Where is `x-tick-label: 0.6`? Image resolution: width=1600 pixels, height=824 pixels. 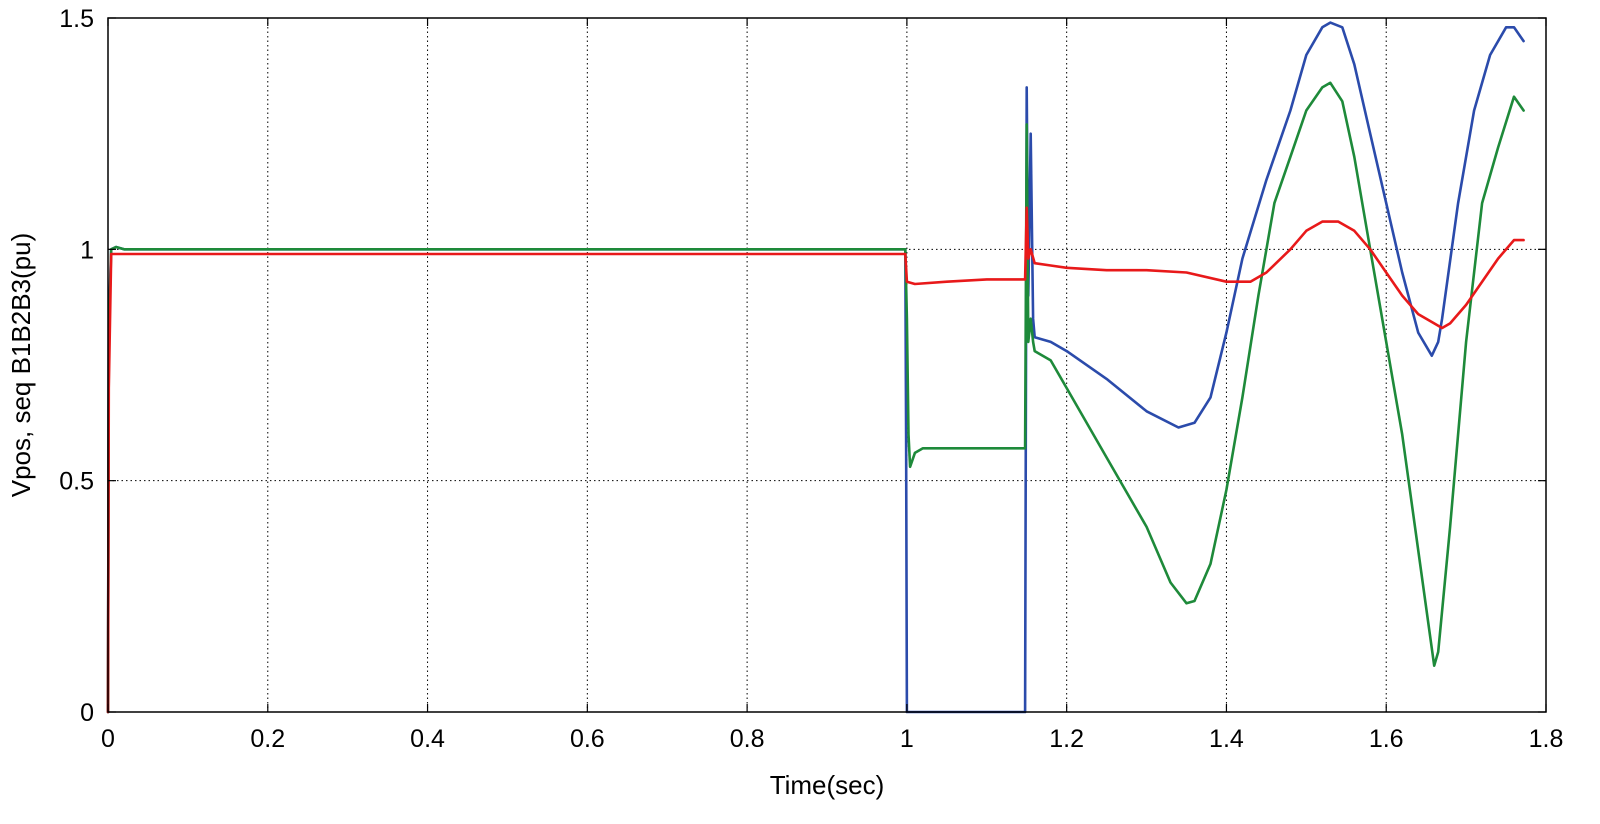 x-tick-label: 0.6 is located at coordinates (587, 739).